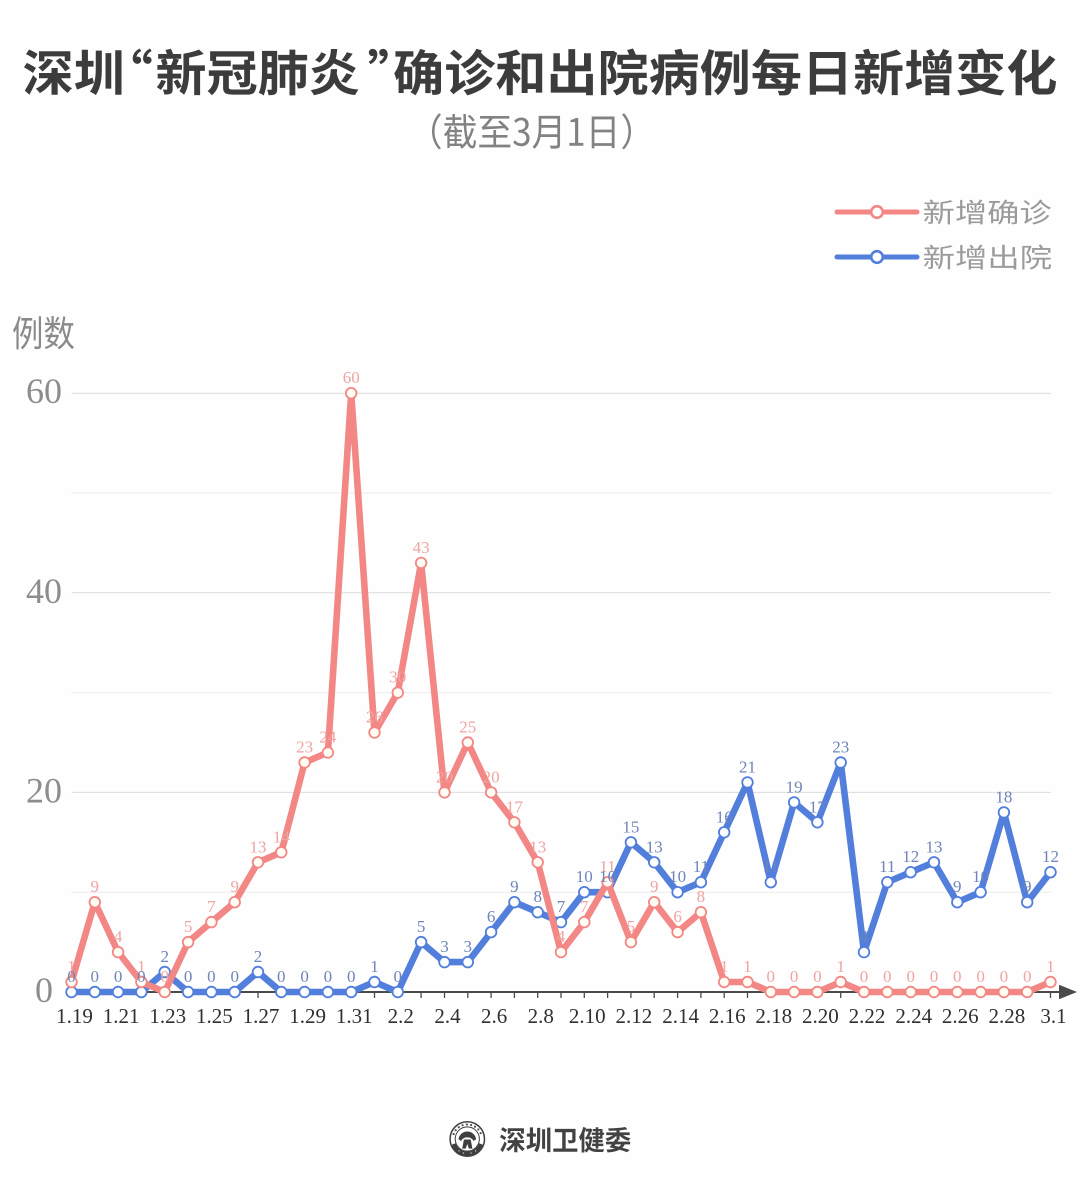 This screenshot has height=1183, width=1080. I want to click on svg-text: 2.20, so click(820, 1016).